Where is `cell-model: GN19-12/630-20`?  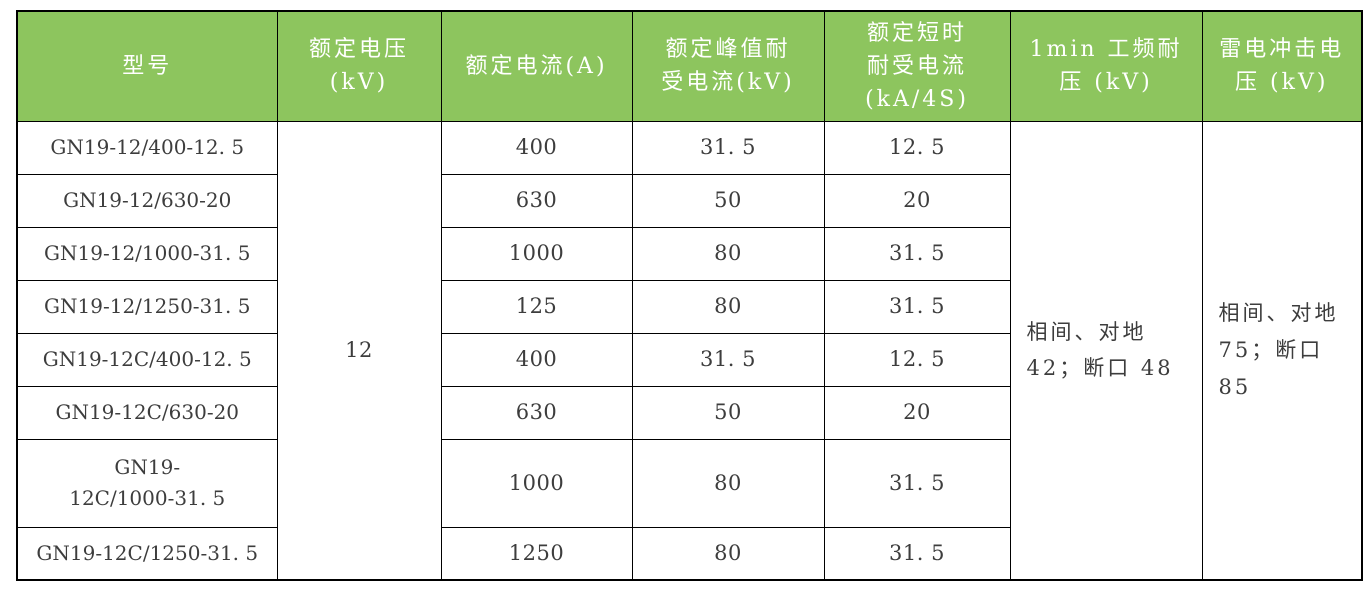 cell-model: GN19-12/630-20 is located at coordinates (147, 200).